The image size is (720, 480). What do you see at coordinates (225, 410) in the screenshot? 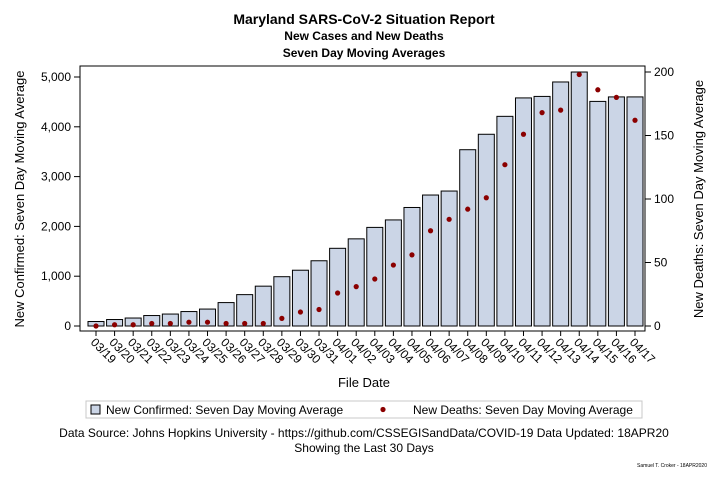
I see `legend-bar-label: New Confirmed: Seven Day Moving Average` at bounding box center [225, 410].